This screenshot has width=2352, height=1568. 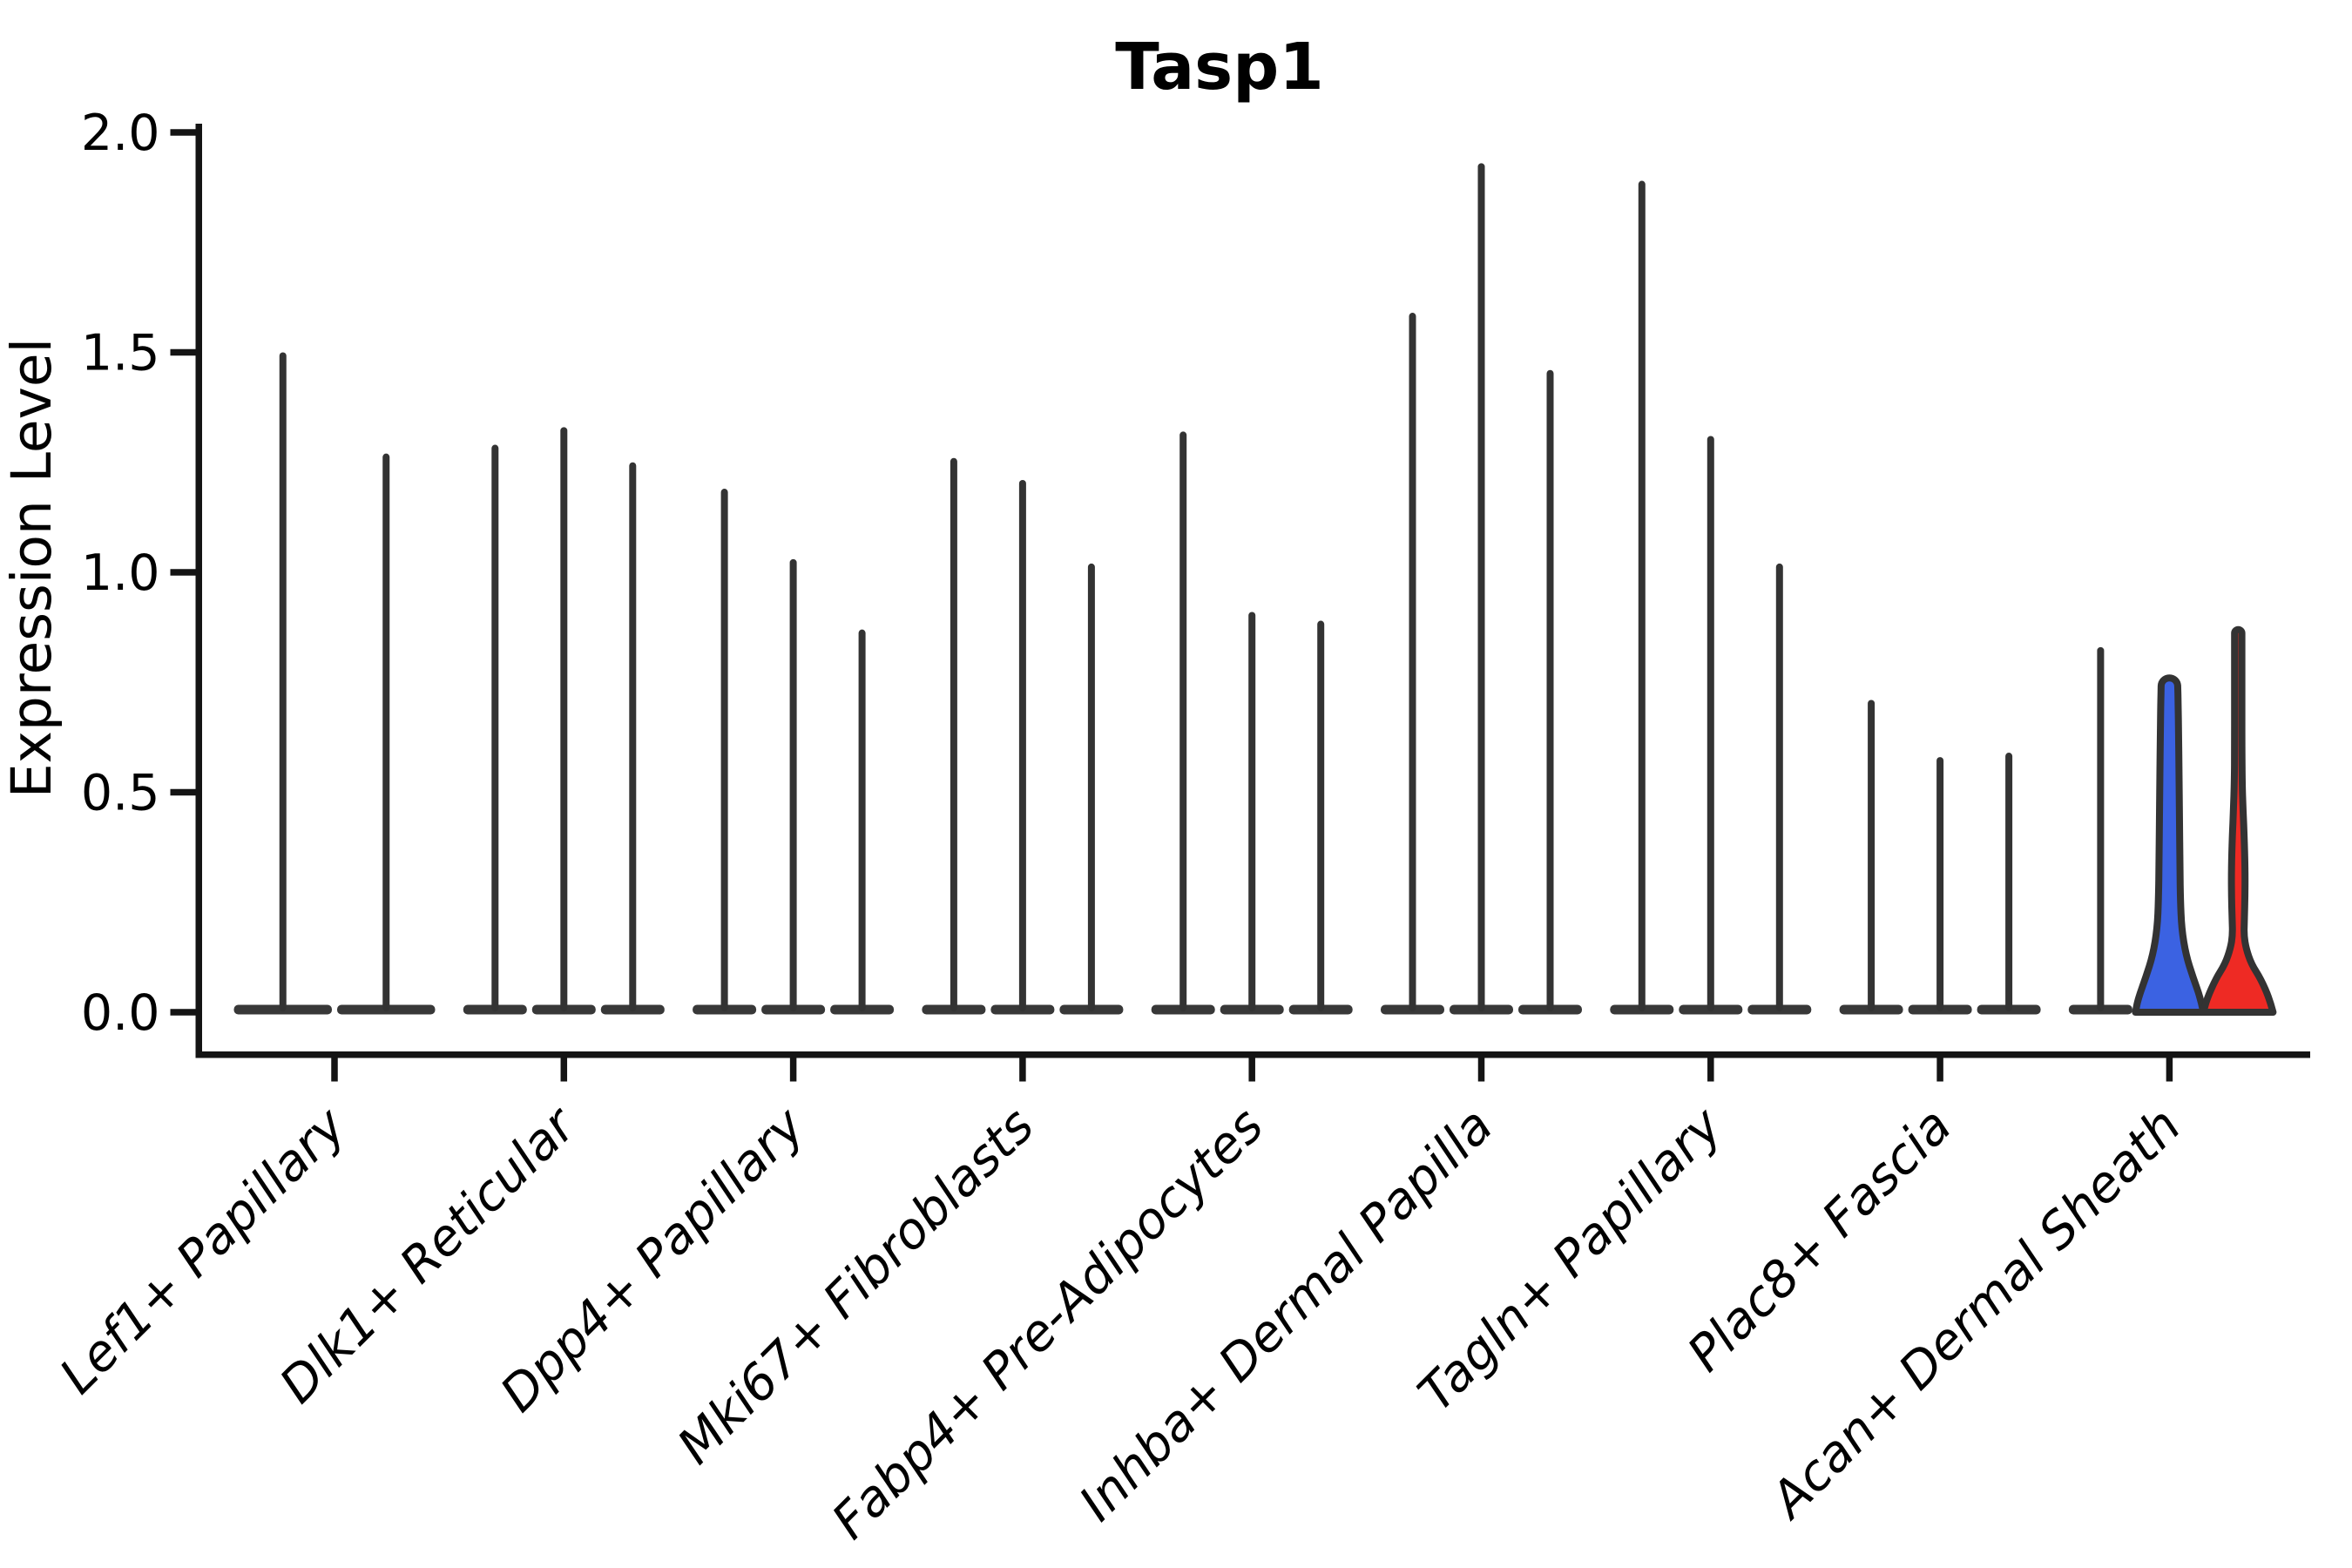 I want to click on y-axis-spine, so click(x=198, y=591).